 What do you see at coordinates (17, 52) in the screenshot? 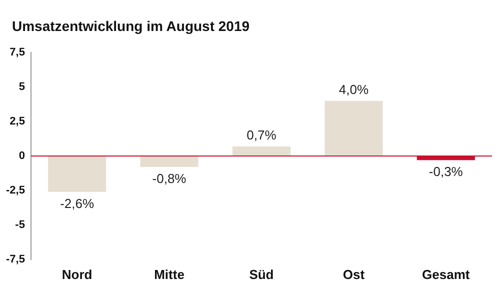
I see `y-tick-label: 7,5` at bounding box center [17, 52].